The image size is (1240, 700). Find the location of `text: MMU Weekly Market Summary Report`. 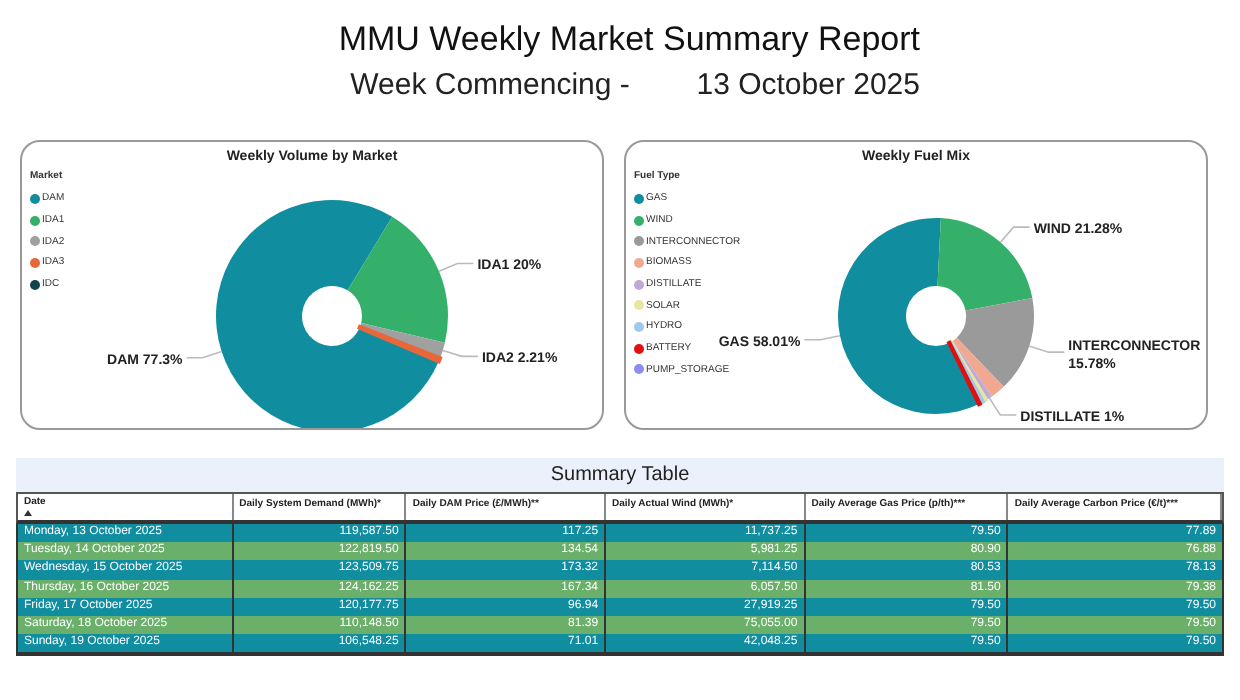

text: MMU Weekly Market Summary Report is located at coordinates (628, 40).